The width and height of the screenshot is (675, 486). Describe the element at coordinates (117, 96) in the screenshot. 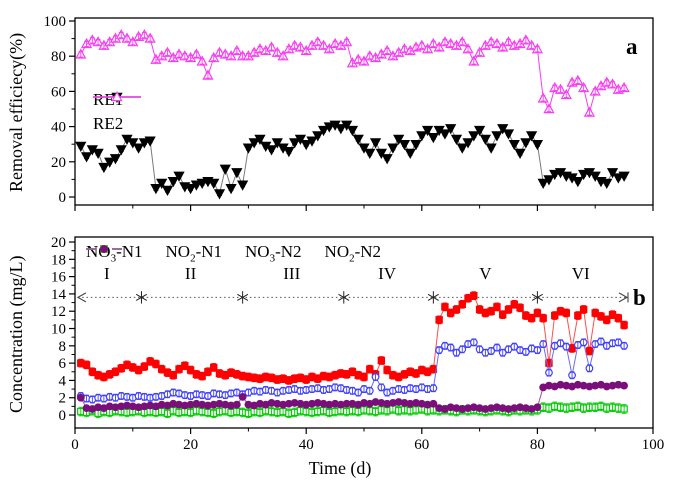

I see `legend-swatch-re2` at that location.